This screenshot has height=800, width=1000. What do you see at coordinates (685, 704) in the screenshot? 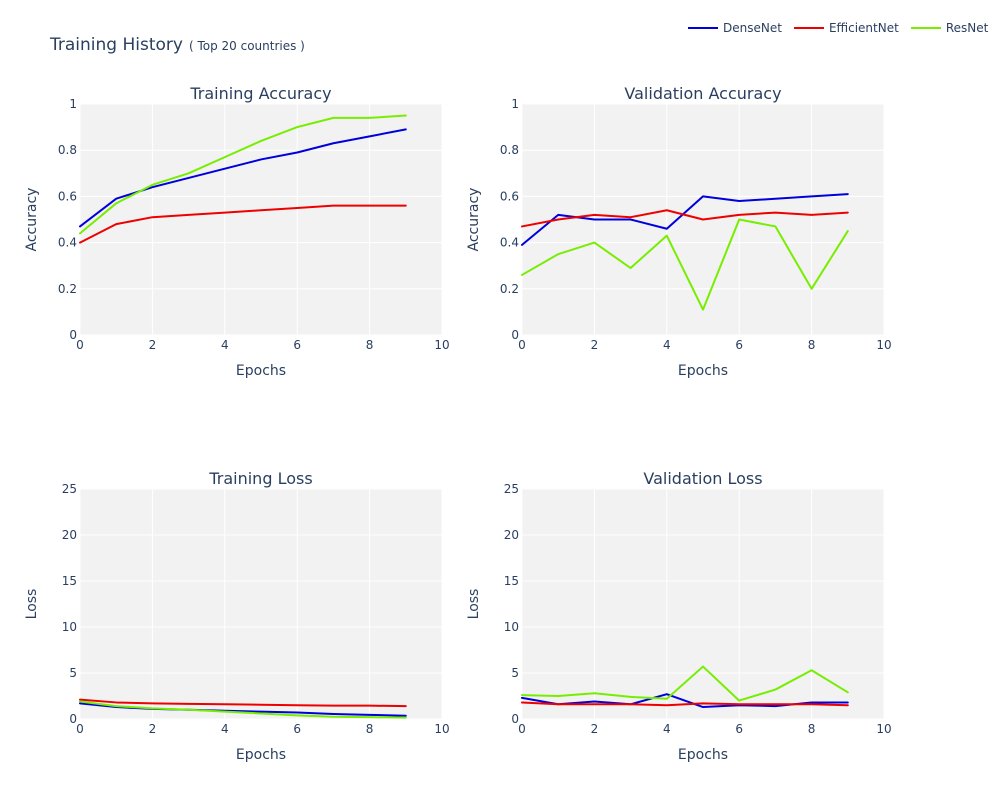
I see `validation-loss-series-efficientnet` at bounding box center [685, 704].